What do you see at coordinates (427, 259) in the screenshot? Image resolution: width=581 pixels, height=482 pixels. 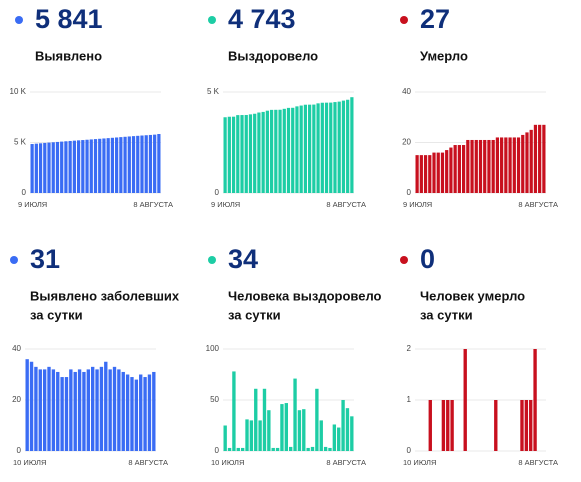 I see `headline-value: 0` at bounding box center [427, 259].